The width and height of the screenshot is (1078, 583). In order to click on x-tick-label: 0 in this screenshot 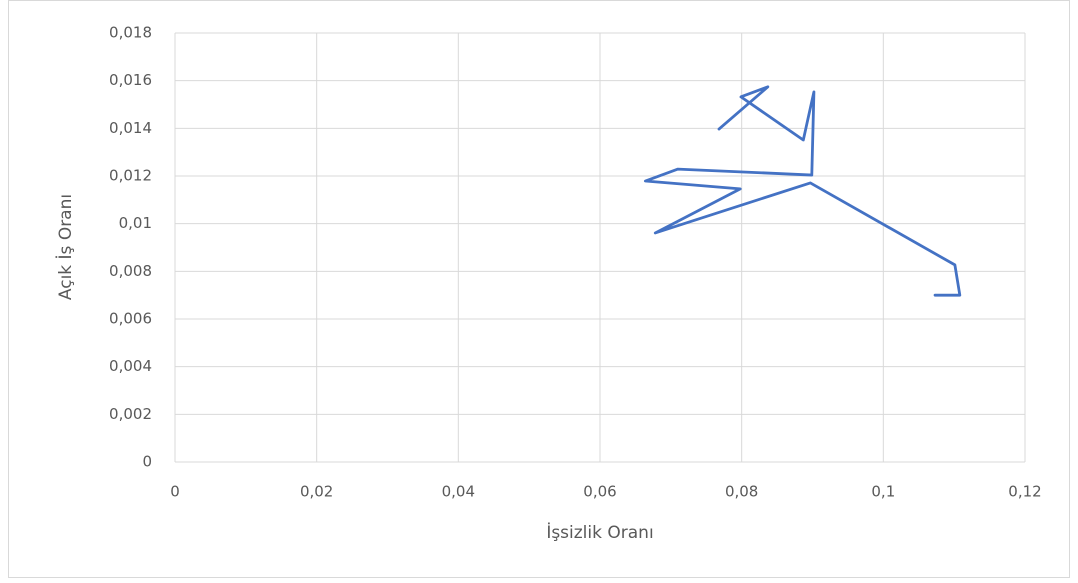, I will do `click(175, 492)`.